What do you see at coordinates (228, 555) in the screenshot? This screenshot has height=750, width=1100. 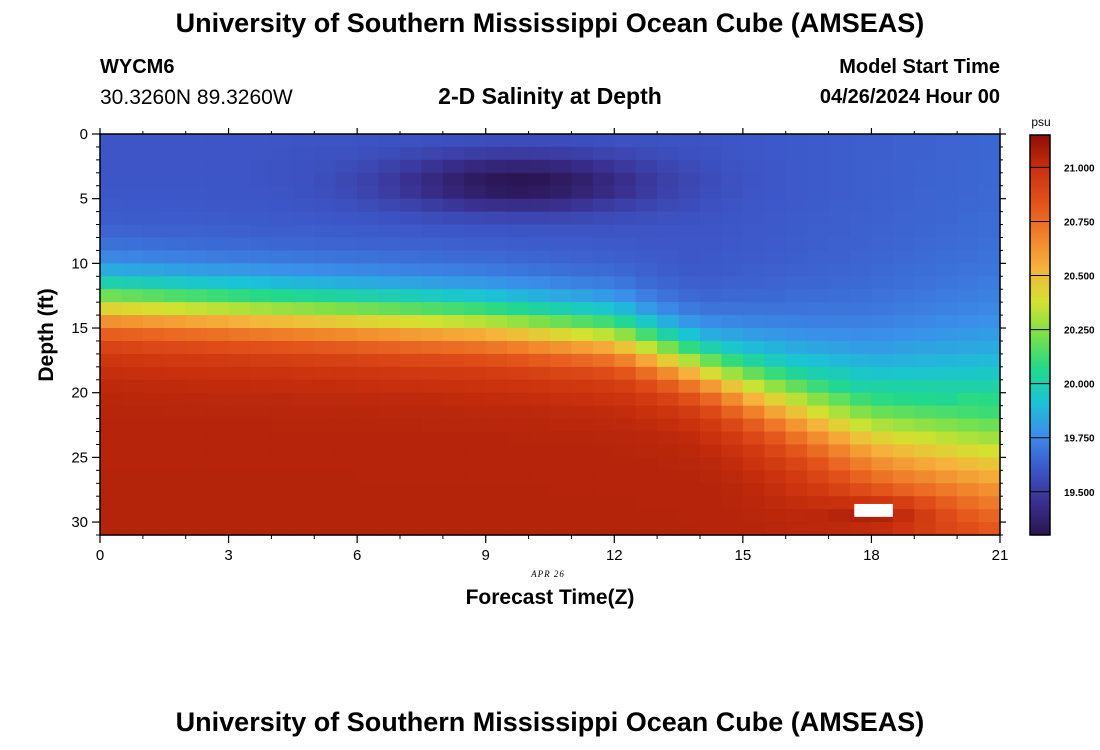 I see `x-tick-label: 3` at bounding box center [228, 555].